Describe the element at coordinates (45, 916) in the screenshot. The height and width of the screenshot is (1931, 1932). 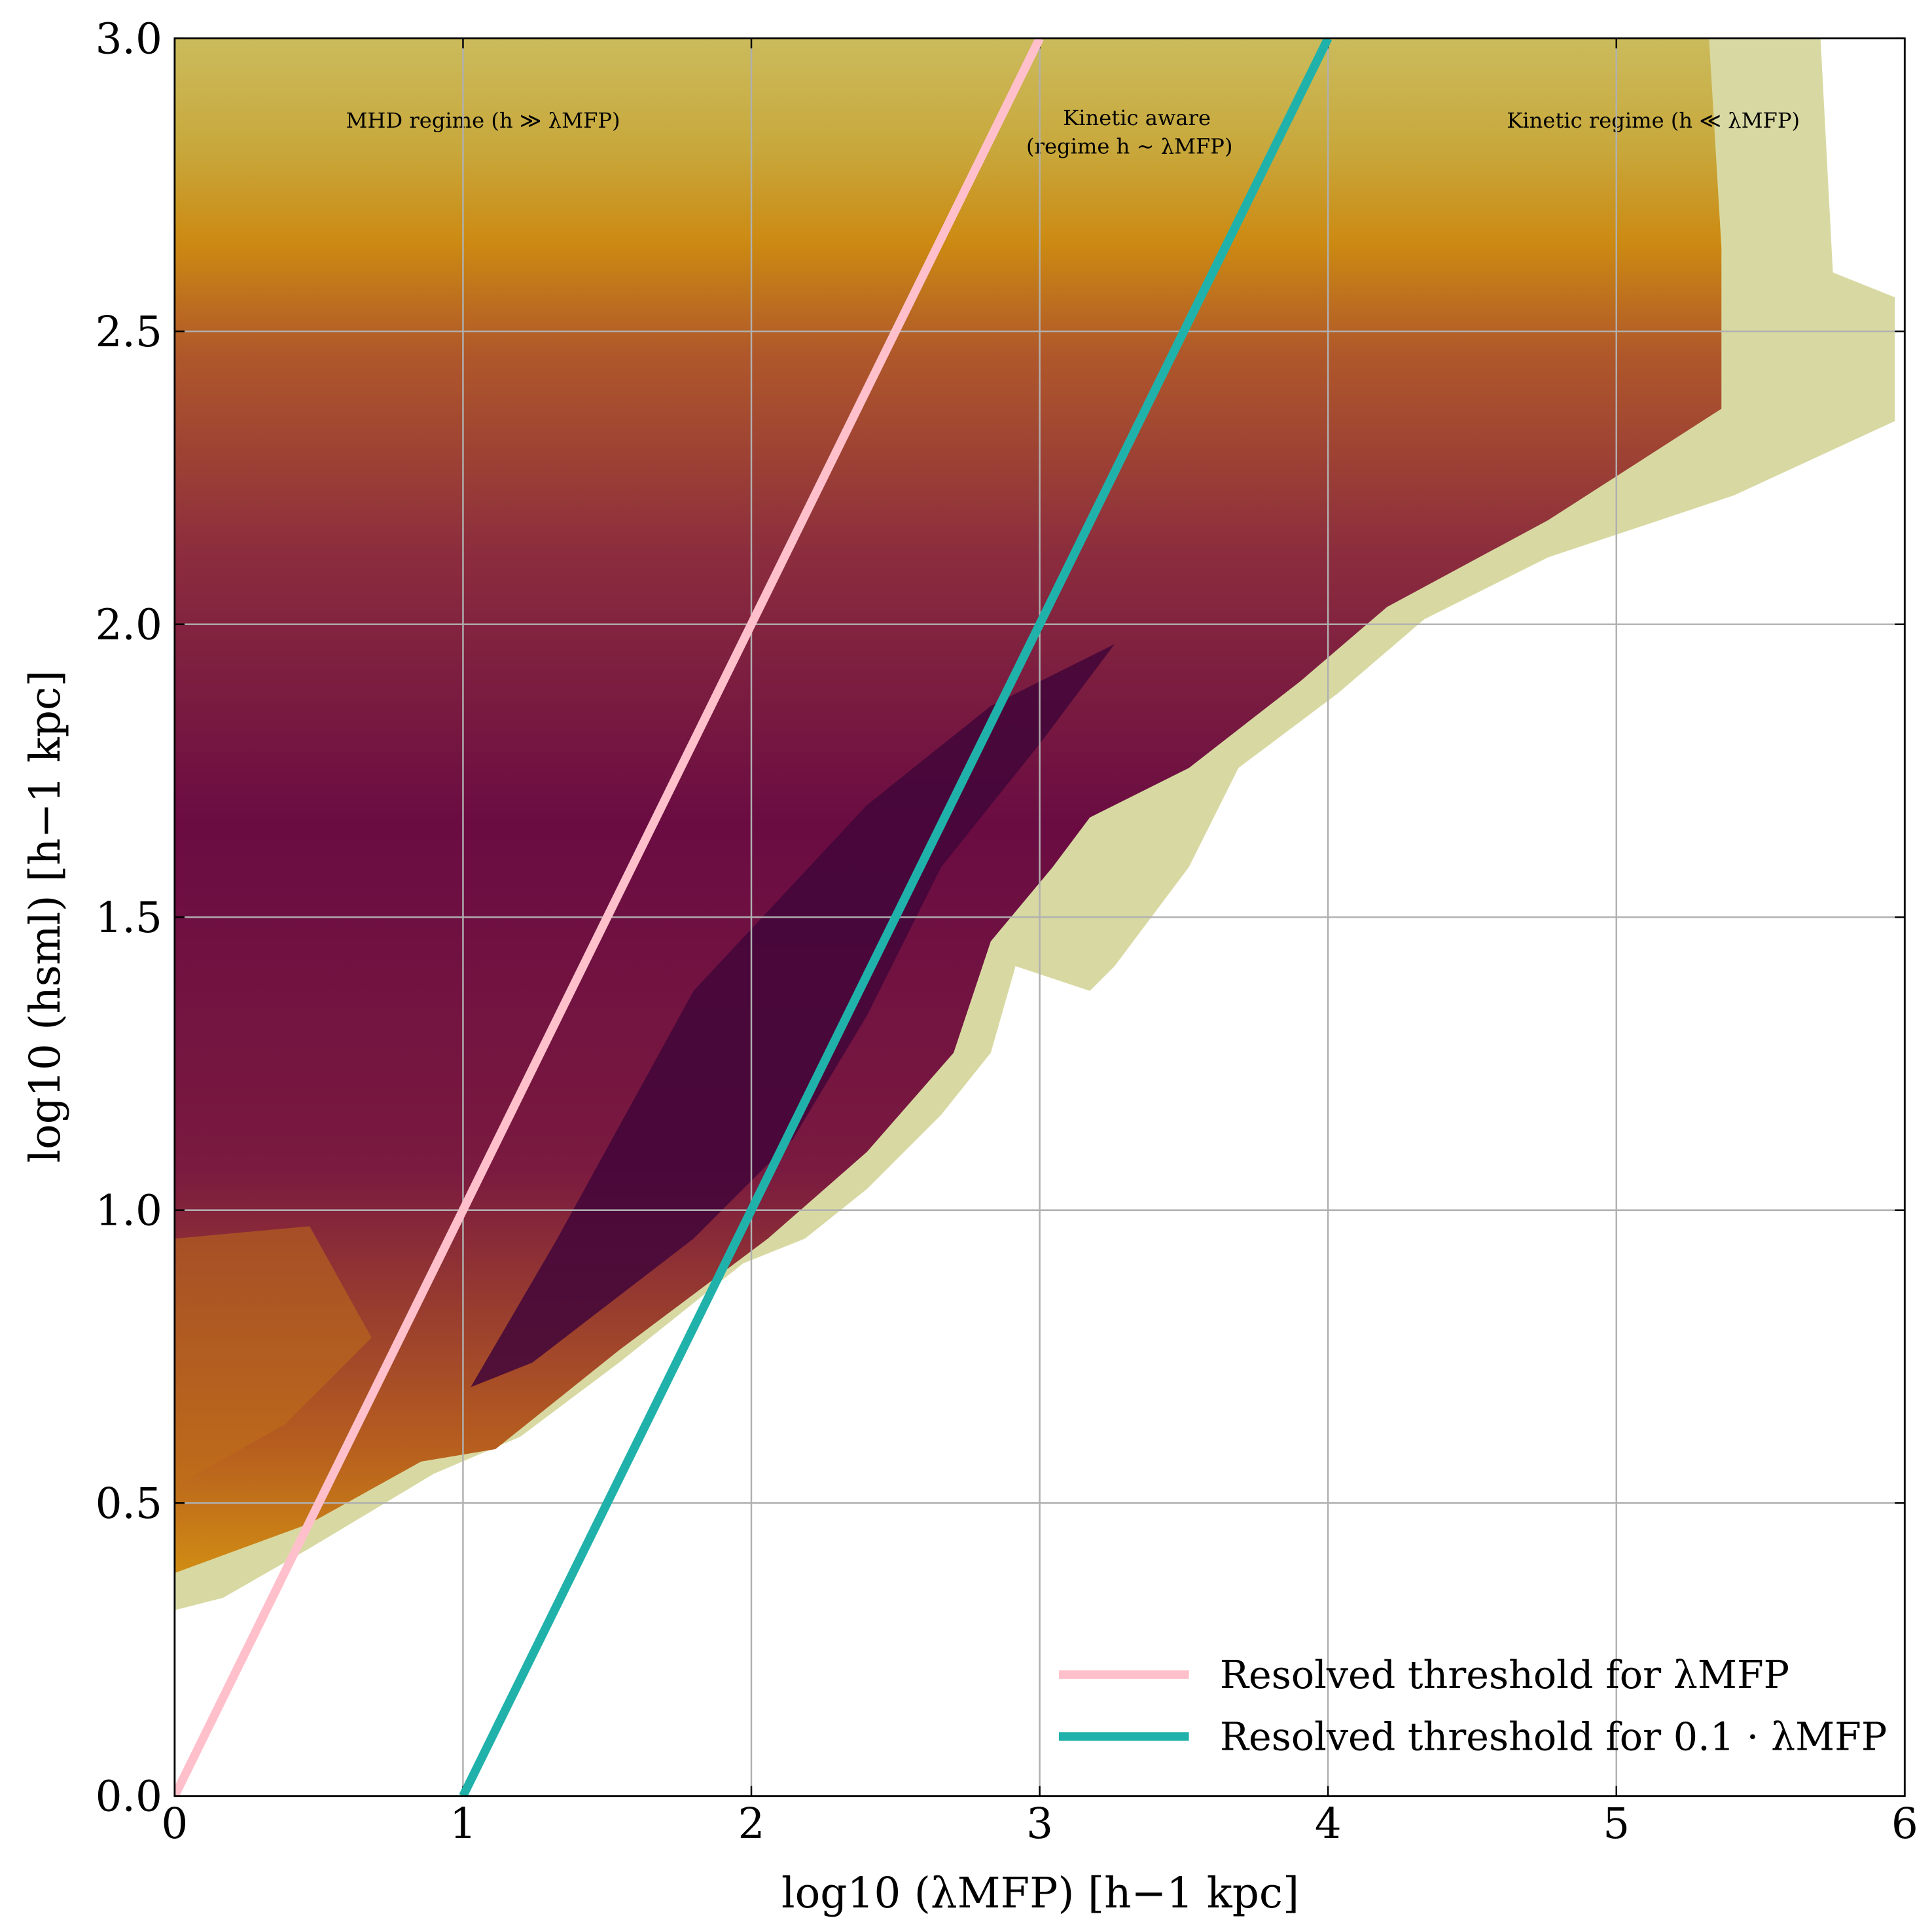
I see `y-axis-label: log10 (hsml) [h−1 kpc]` at that location.